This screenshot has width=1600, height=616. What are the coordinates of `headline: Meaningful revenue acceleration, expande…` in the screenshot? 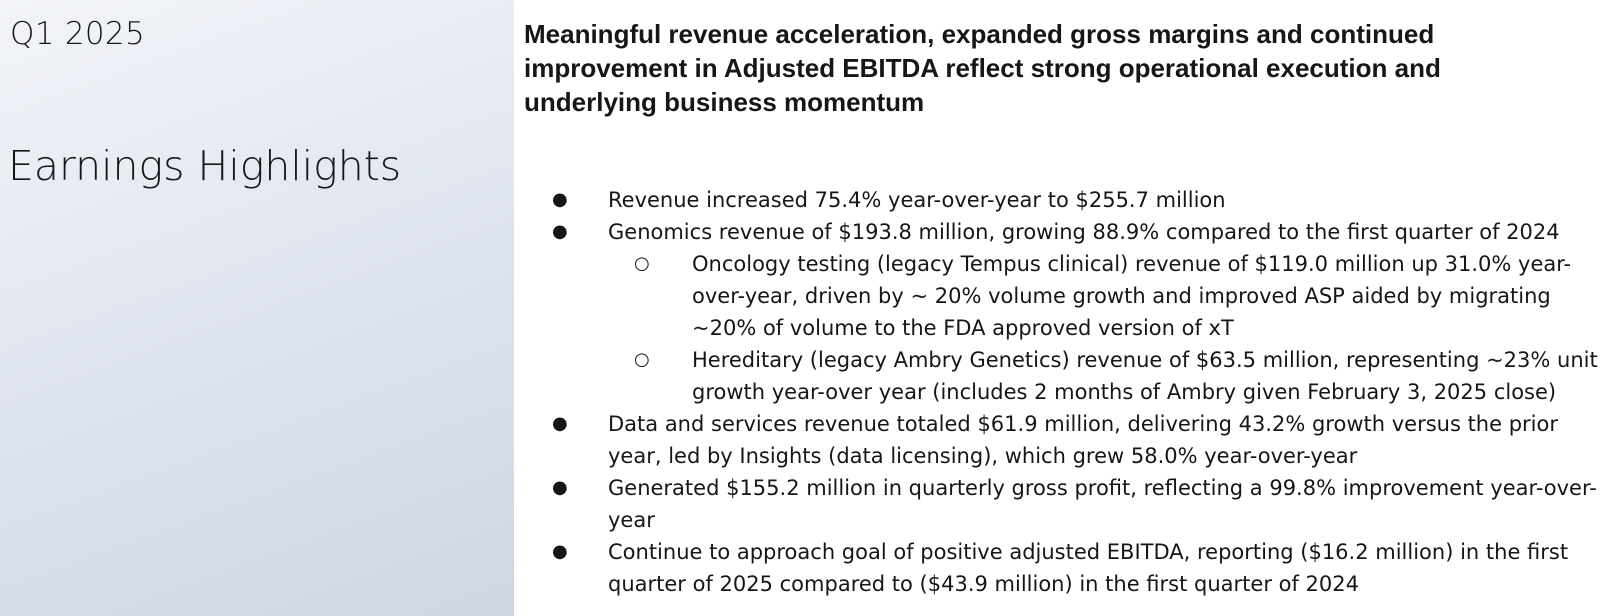 It's located at (982, 68).